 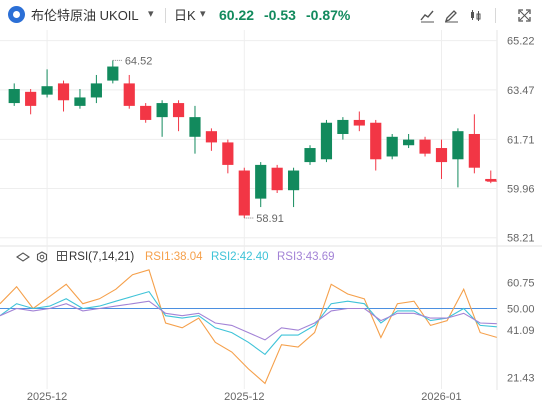 What do you see at coordinates (441, 397) in the screenshot?
I see `time-axis-label: 2026-01` at bounding box center [441, 397].